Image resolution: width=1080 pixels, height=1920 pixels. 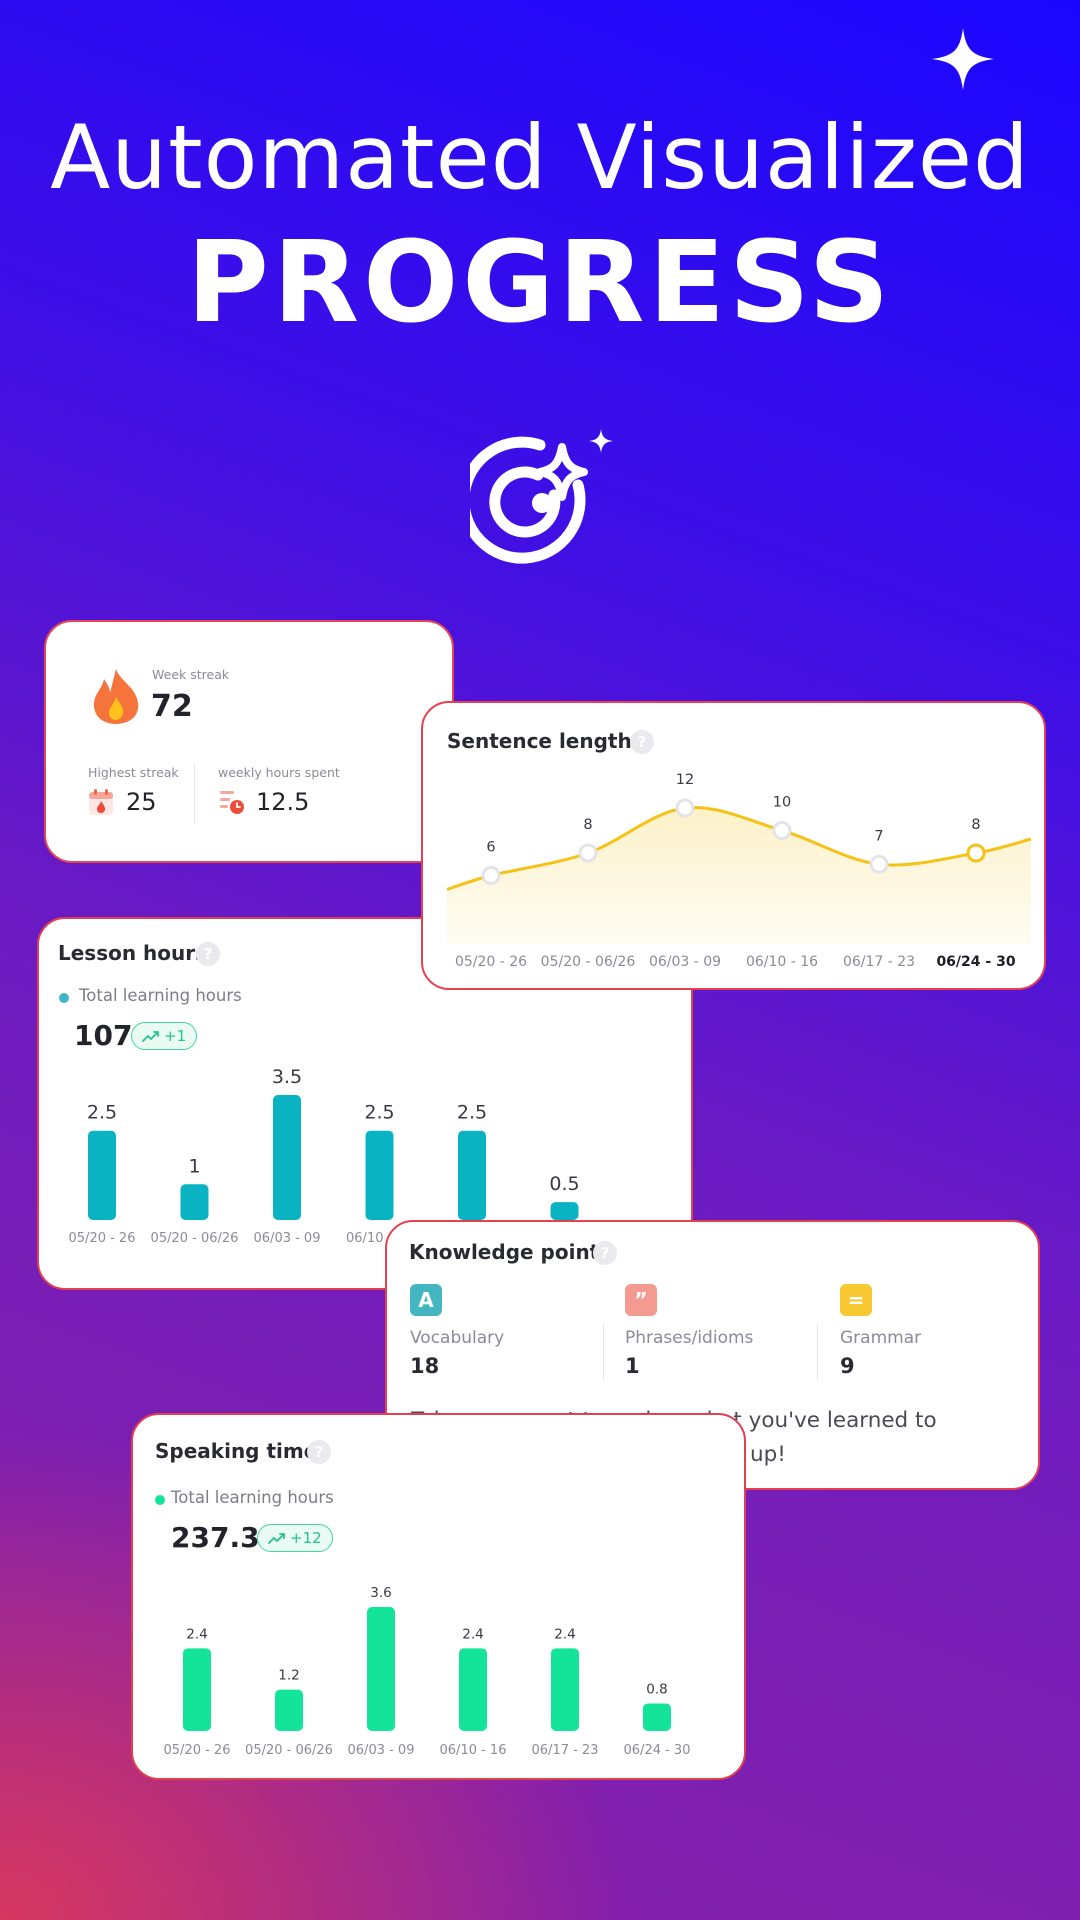 What do you see at coordinates (141, 802) in the screenshot?
I see `highest-streak-value: 25` at bounding box center [141, 802].